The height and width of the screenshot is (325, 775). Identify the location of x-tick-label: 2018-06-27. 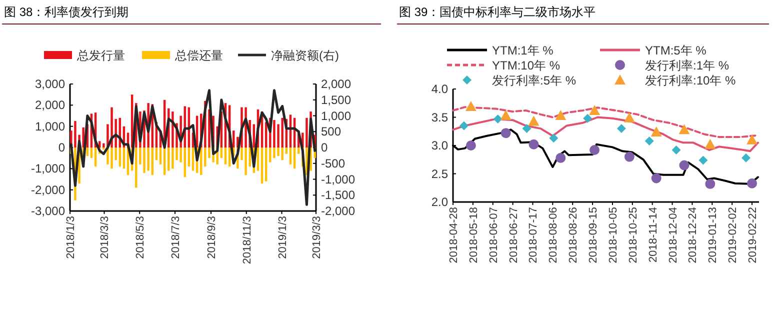
(514, 235).